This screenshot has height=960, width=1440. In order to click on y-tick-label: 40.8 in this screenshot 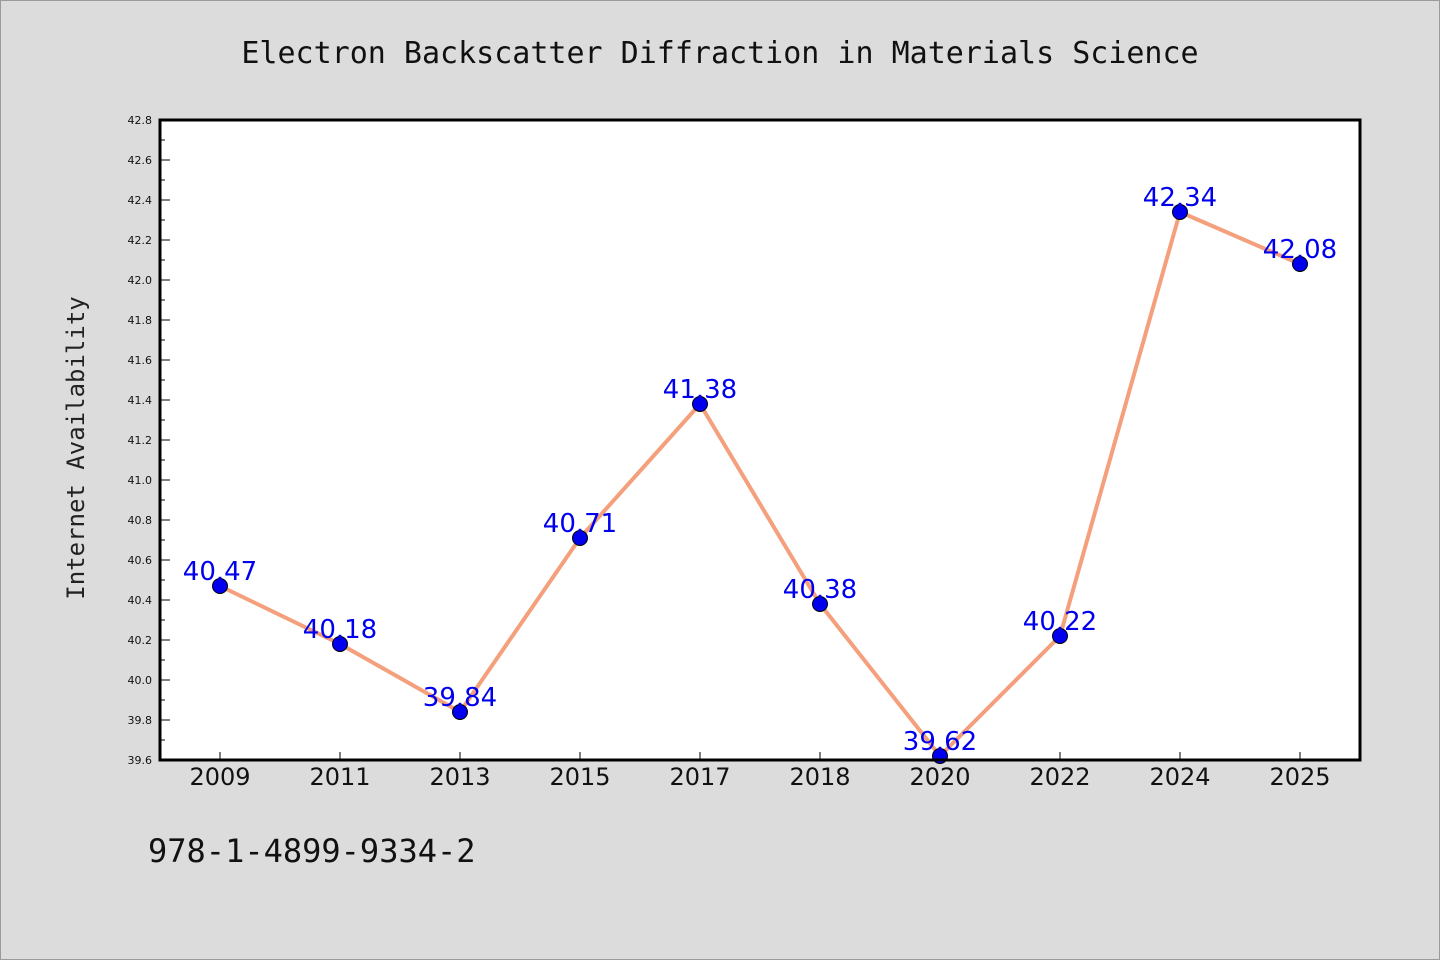, I will do `click(140, 520)`.